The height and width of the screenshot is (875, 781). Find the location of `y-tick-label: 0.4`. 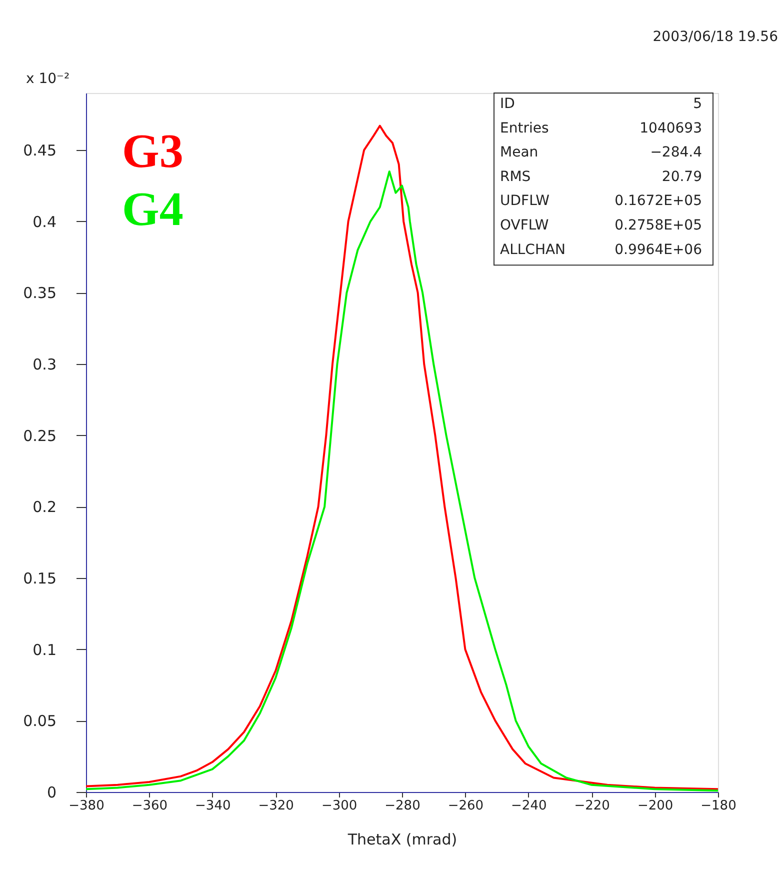

y-tick-label: 0.4 is located at coordinates (44, 221).